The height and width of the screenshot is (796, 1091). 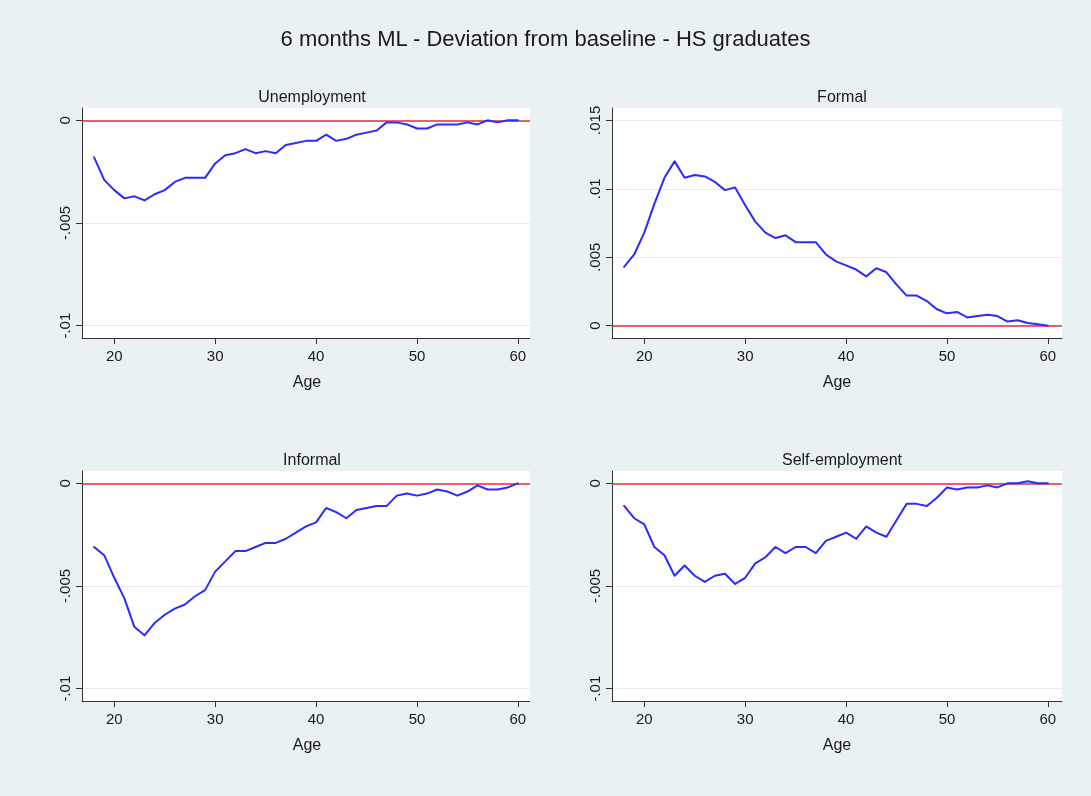 I want to click on y-tick-label: .015, so click(x=594, y=120).